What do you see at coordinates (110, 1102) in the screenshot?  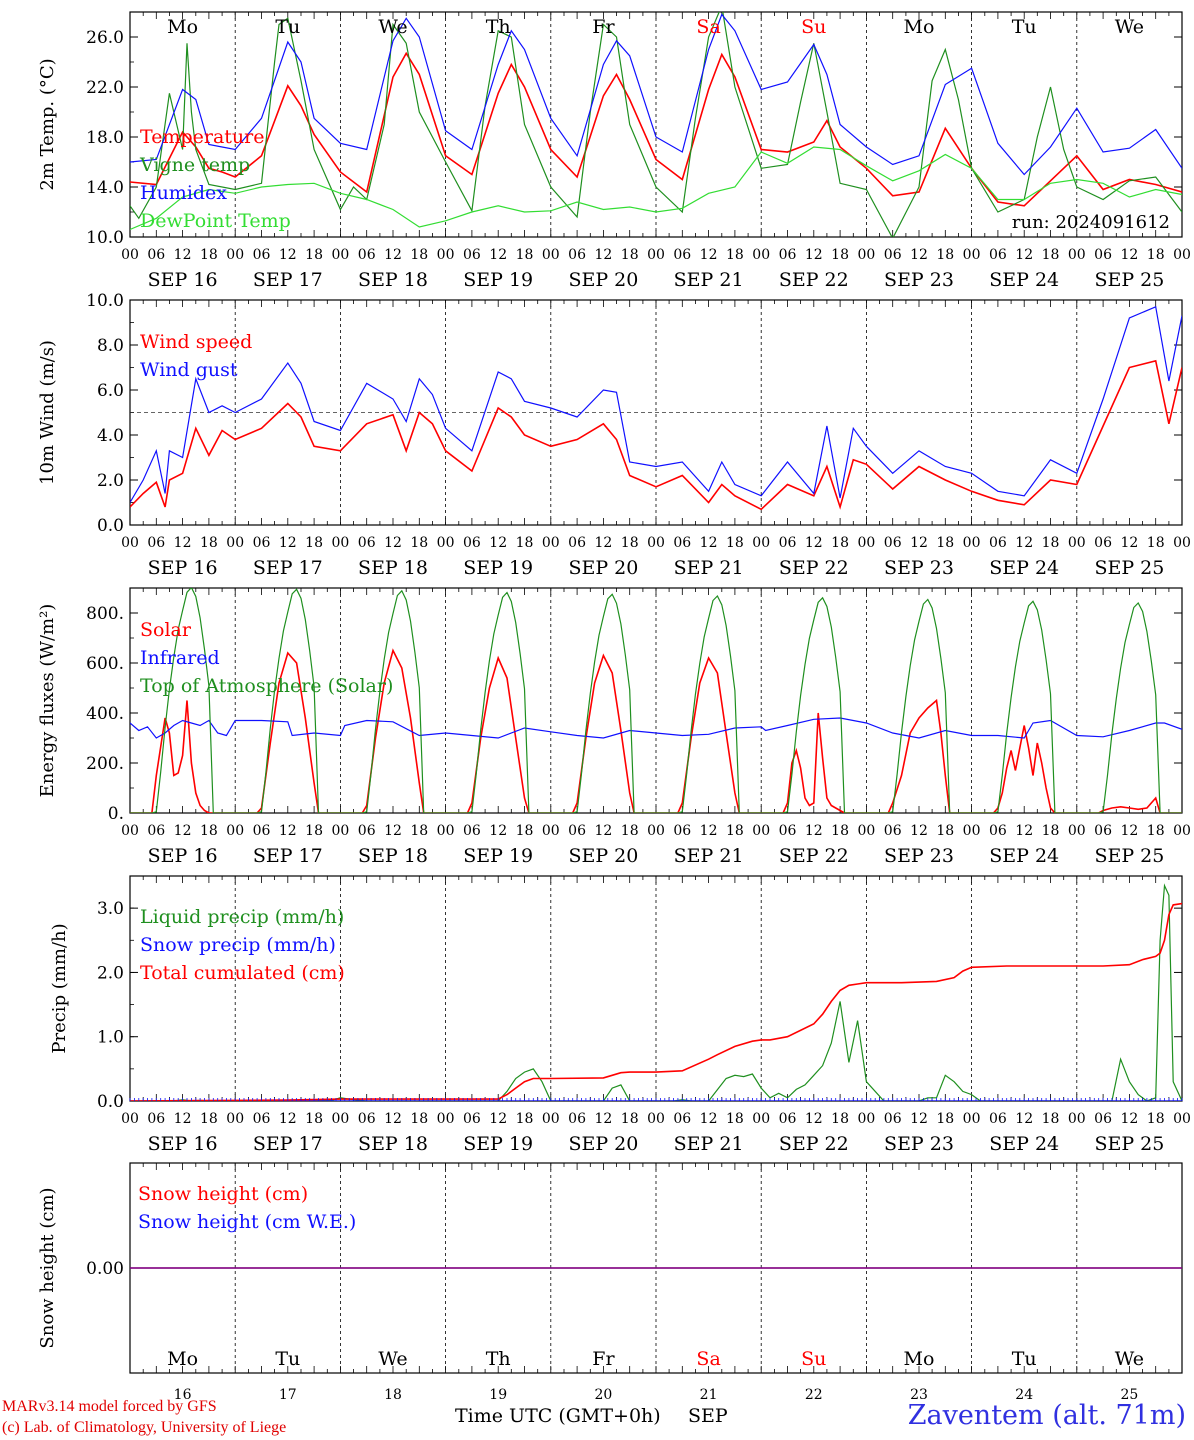 I see `y-tick-label: 0.0` at bounding box center [110, 1102].